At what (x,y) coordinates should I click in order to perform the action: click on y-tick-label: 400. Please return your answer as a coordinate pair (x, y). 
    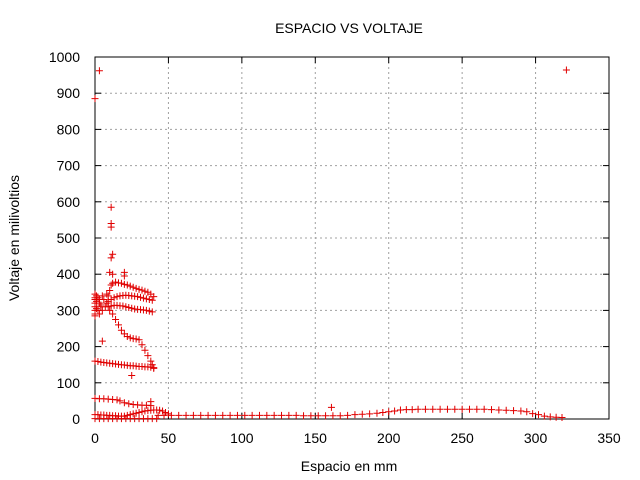
    Looking at the image, I should click on (69, 274).